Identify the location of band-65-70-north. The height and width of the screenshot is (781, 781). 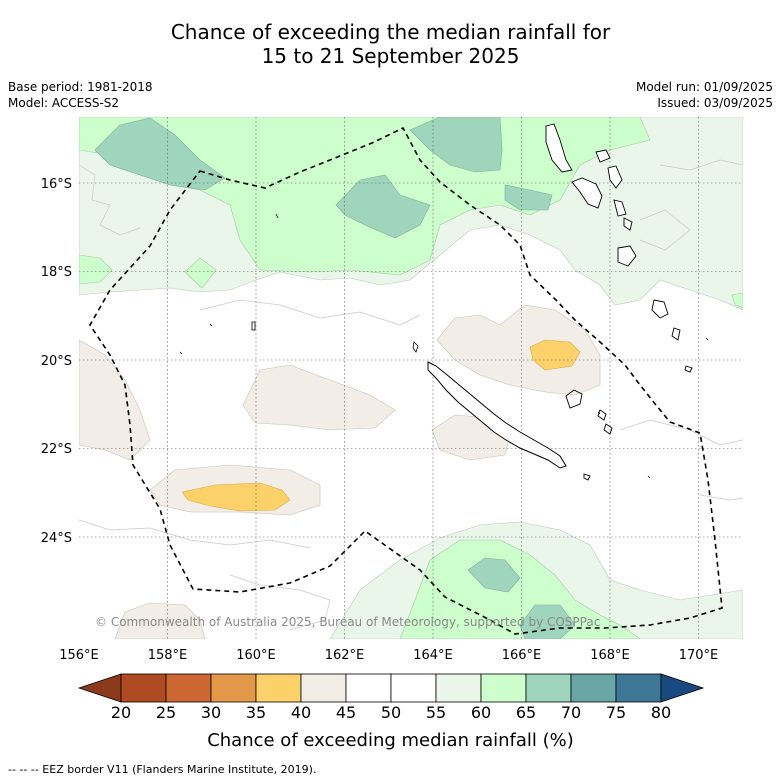
(456, 145).